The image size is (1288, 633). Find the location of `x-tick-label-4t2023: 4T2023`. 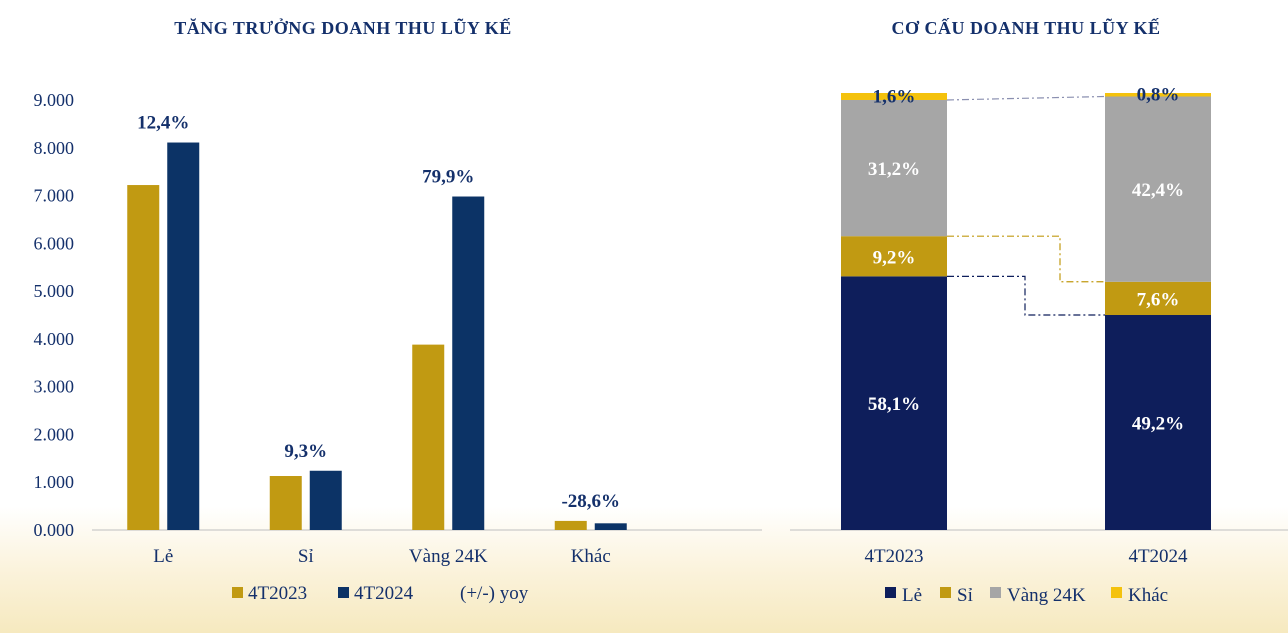

x-tick-label-4t2023: 4T2023 is located at coordinates (893, 556).